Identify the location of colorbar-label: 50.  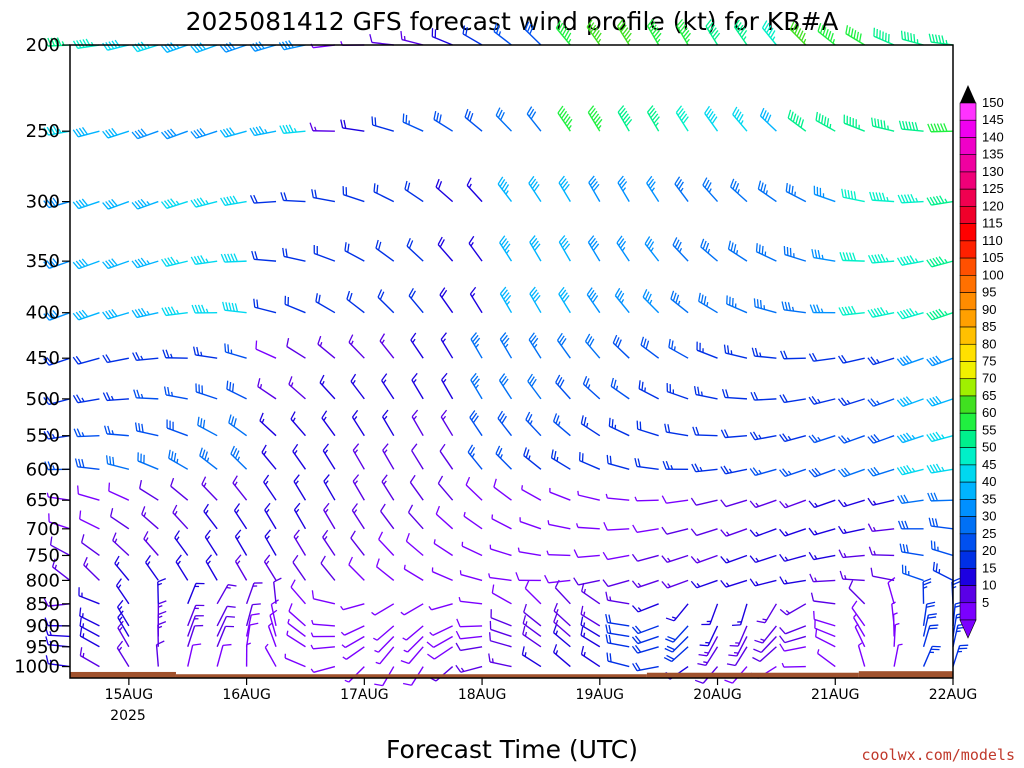
(989, 447).